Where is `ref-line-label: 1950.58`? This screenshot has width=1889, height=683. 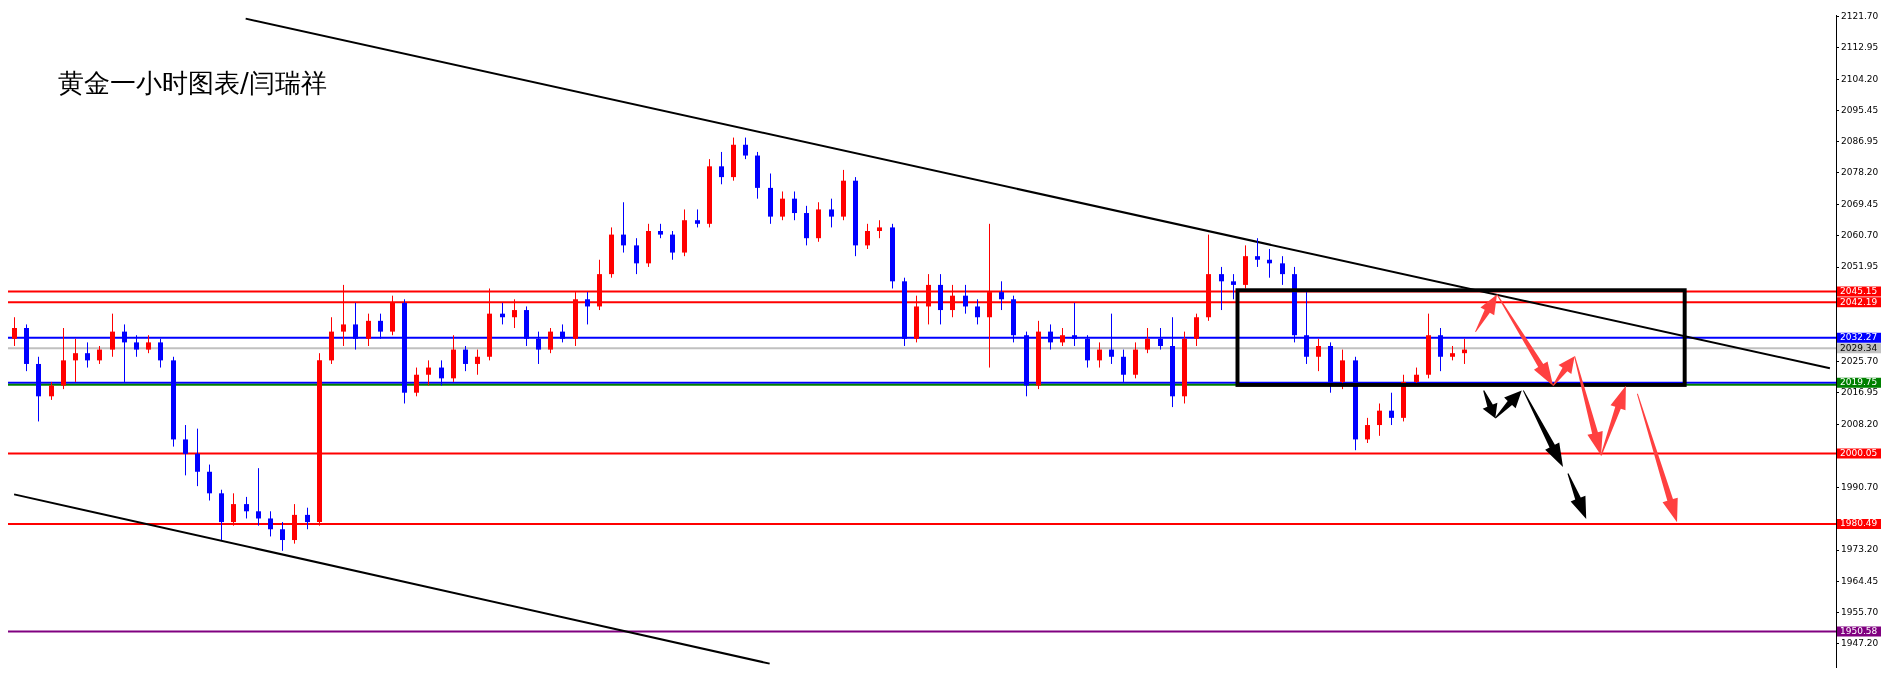 ref-line-label: 1950.58 is located at coordinates (1859, 630).